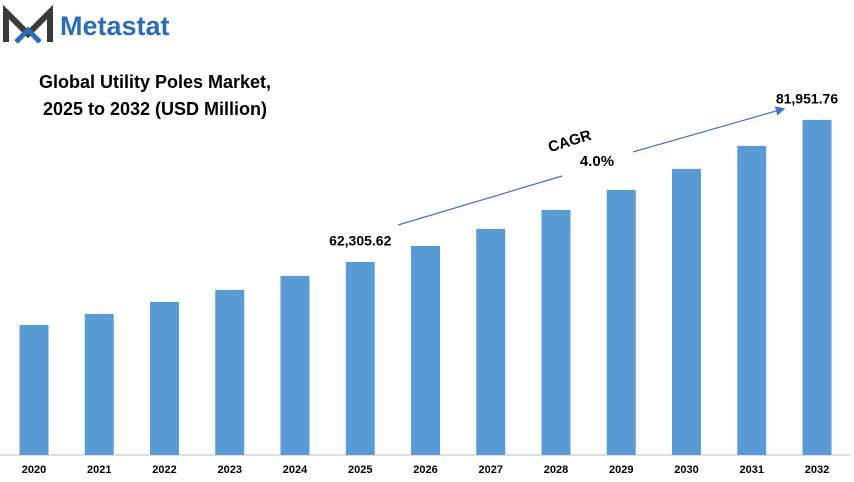 The height and width of the screenshot is (482, 854). Describe the element at coordinates (597, 161) in the screenshot. I see `cagr-value: 4.0%` at that location.